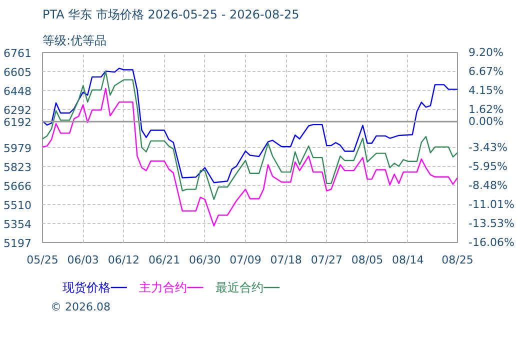 The height and width of the screenshot is (350, 520). What do you see at coordinates (18, 224) in the screenshot?
I see `y-tick-label: 5354` at bounding box center [18, 224].